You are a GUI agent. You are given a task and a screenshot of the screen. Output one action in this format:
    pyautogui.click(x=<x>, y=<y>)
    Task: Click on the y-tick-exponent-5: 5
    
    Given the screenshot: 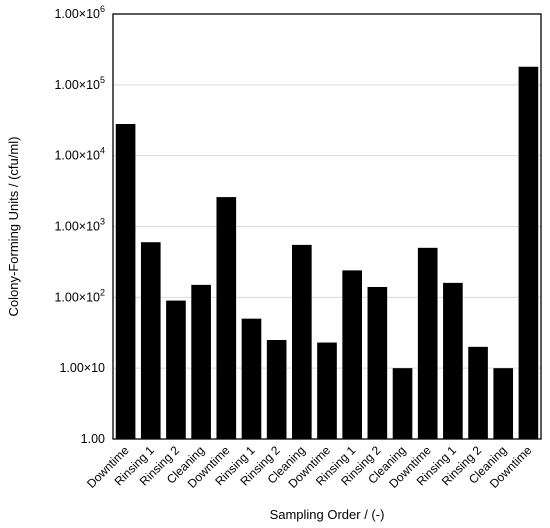 What is the action you would take?
    pyautogui.click(x=102, y=80)
    